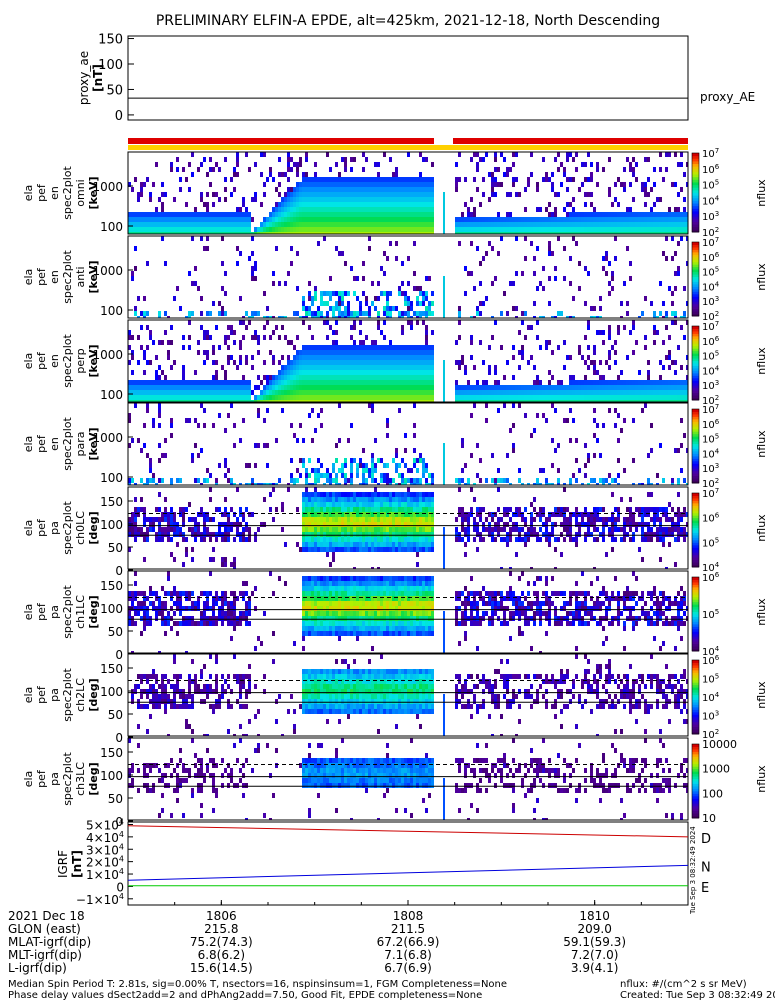 The height and width of the screenshot is (1000, 775). I want to click on spectrogram-cells, so click(408, 193).